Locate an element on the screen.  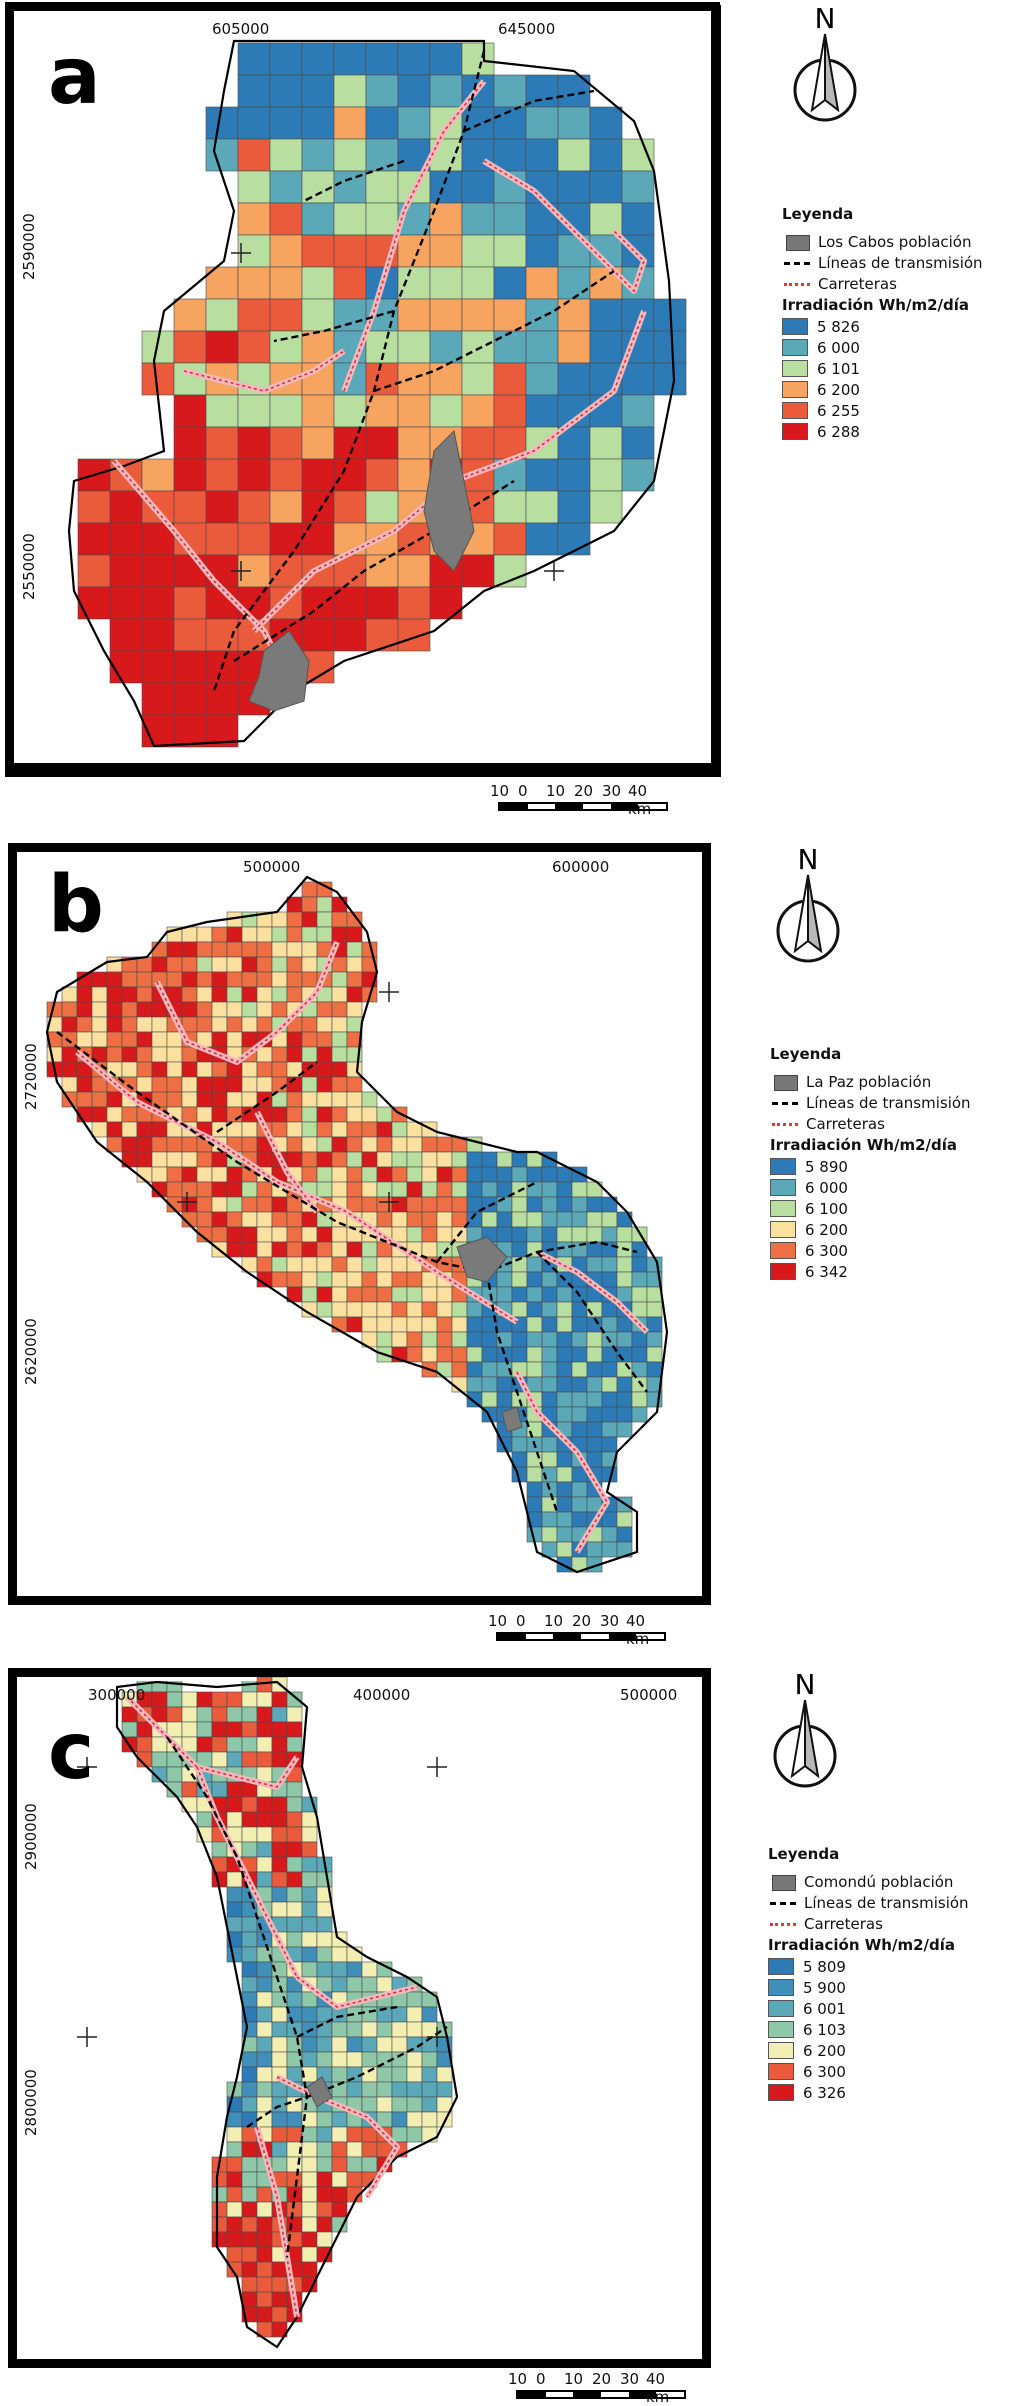
legend-title-a: Leyenda is located at coordinates (818, 214).